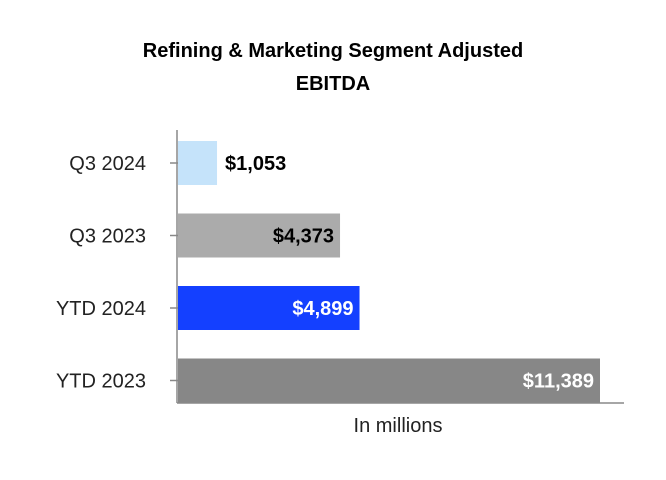  Describe the element at coordinates (389, 380) in the screenshot. I see `bar-ytd-2023` at that location.